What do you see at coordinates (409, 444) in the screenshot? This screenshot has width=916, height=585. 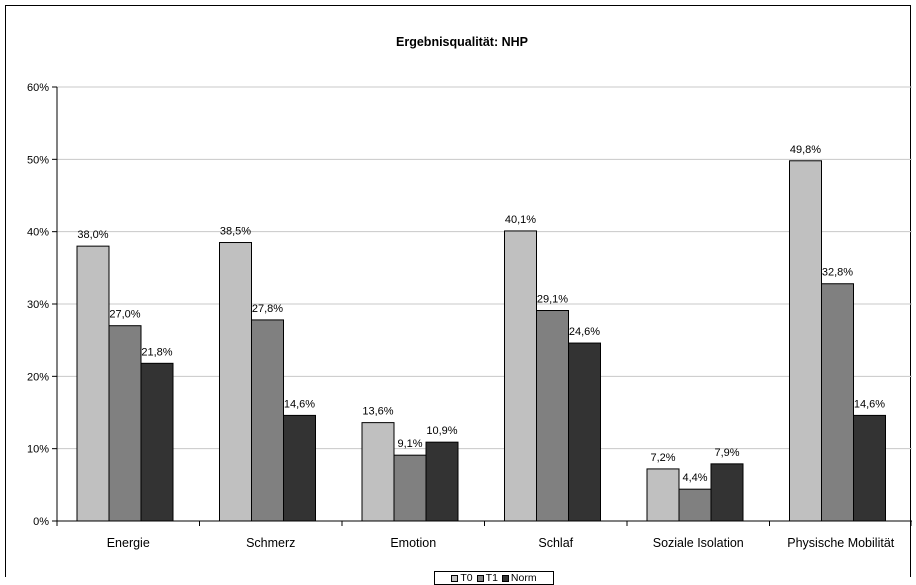 I see `data-label: 9,1%` at bounding box center [409, 444].